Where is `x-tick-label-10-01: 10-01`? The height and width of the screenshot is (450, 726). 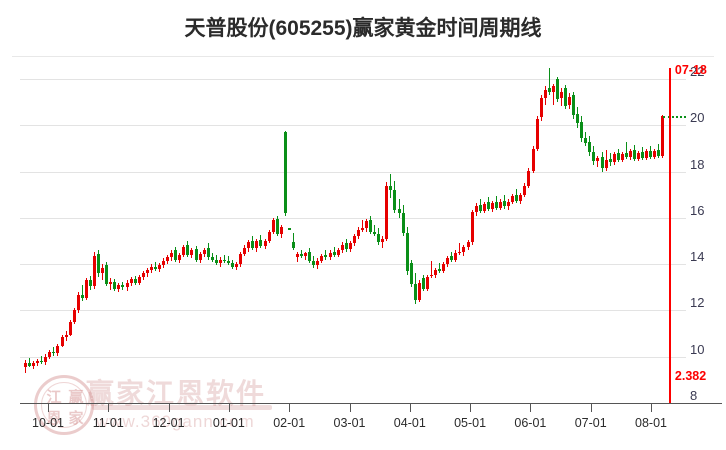 x-tick-label-10-01: 10-01 is located at coordinates (48, 423).